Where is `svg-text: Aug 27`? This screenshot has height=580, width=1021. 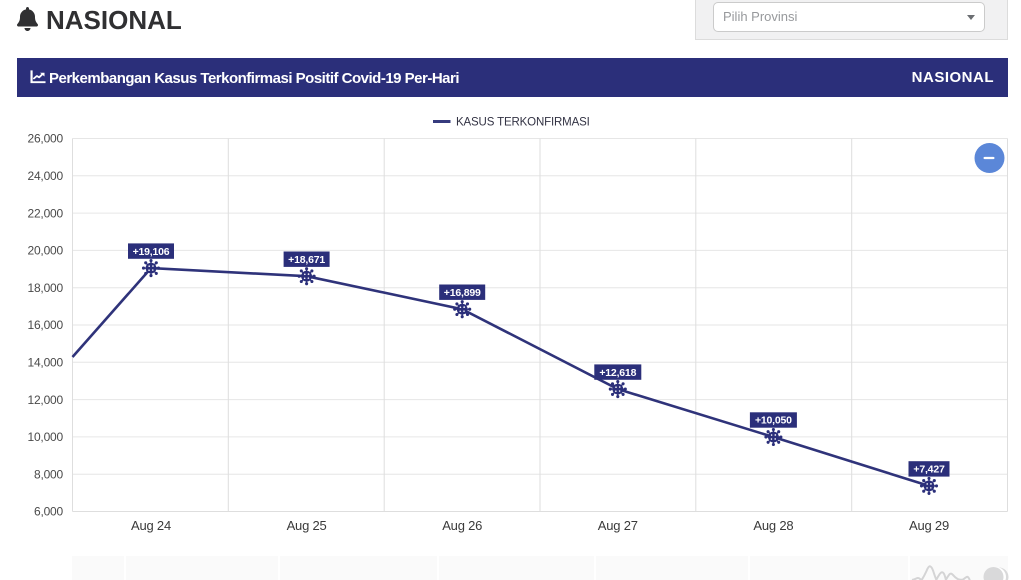 svg-text: Aug 27 is located at coordinates (618, 525).